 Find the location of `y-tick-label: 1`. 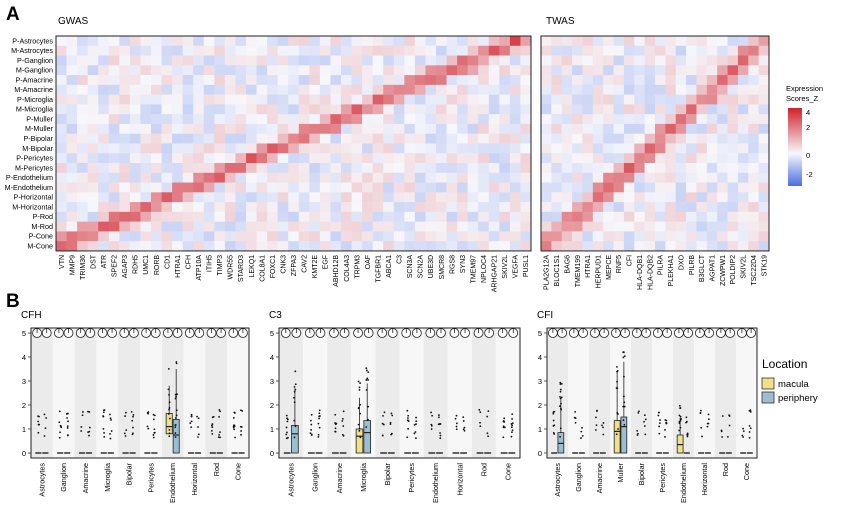

y-tick-label: 1 is located at coordinates (540, 429).